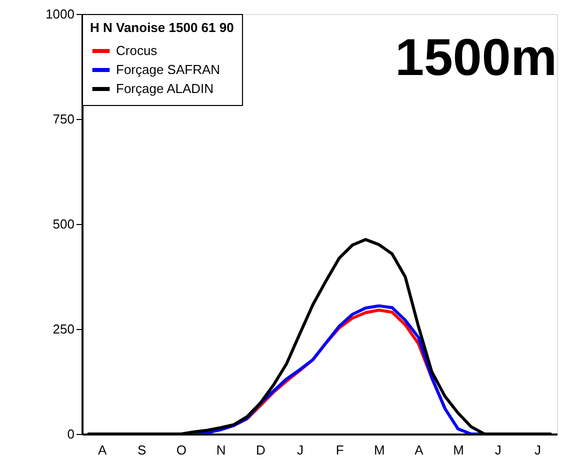 The width and height of the screenshot is (572, 467). What do you see at coordinates (181, 450) in the screenshot?
I see `x-tick-label: O` at bounding box center [181, 450].